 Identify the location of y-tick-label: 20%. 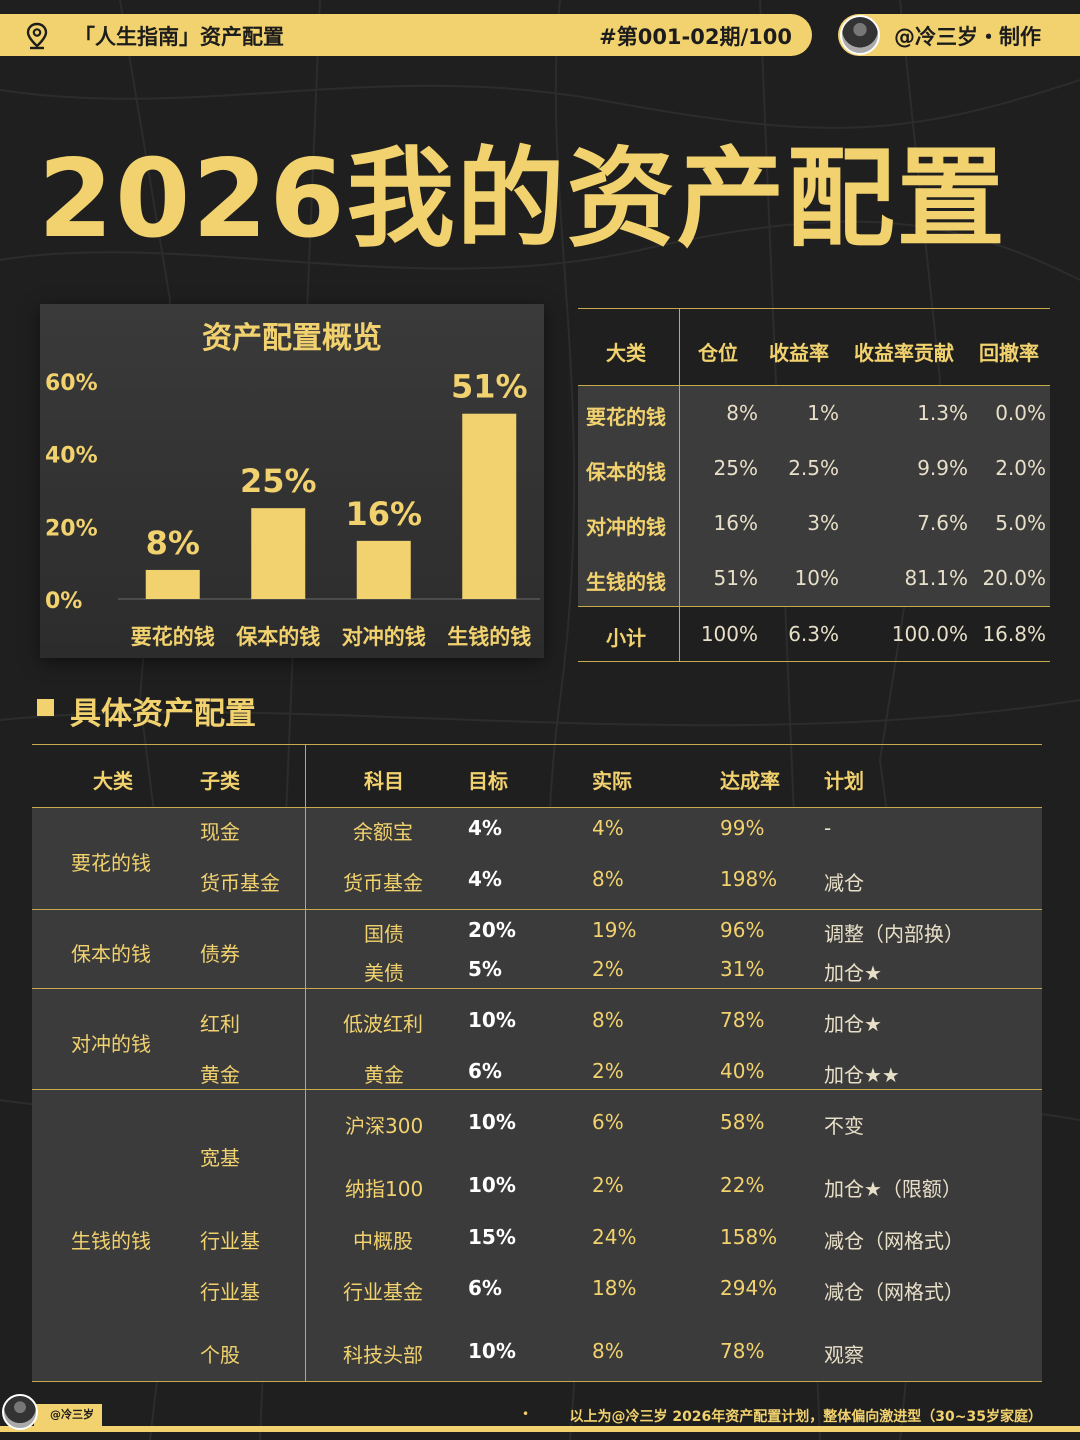
(71, 528).